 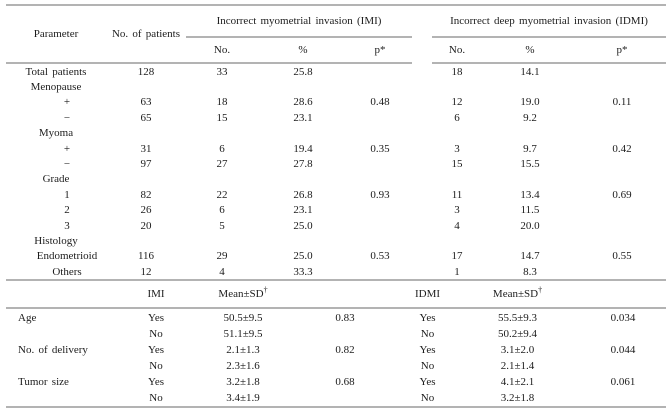 What do you see at coordinates (303, 148) in the screenshot?
I see `value-cell: 19.4` at bounding box center [303, 148].